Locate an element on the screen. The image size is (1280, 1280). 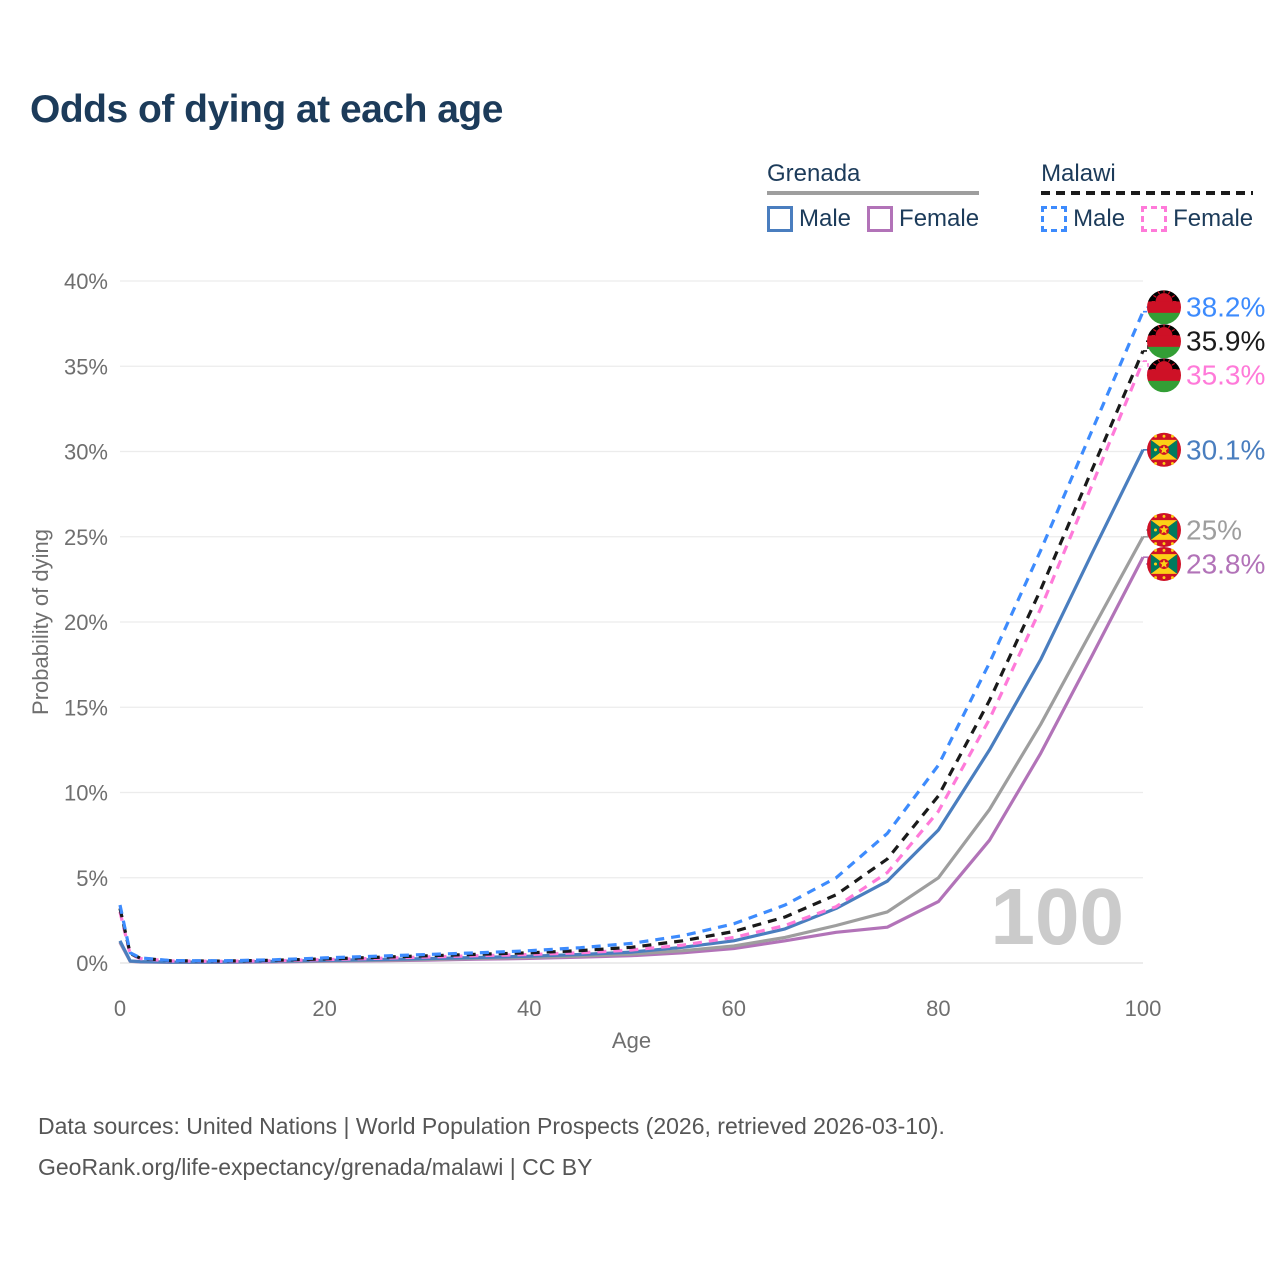
legend-item-grenada-female: Female is located at coordinates (923, 219).